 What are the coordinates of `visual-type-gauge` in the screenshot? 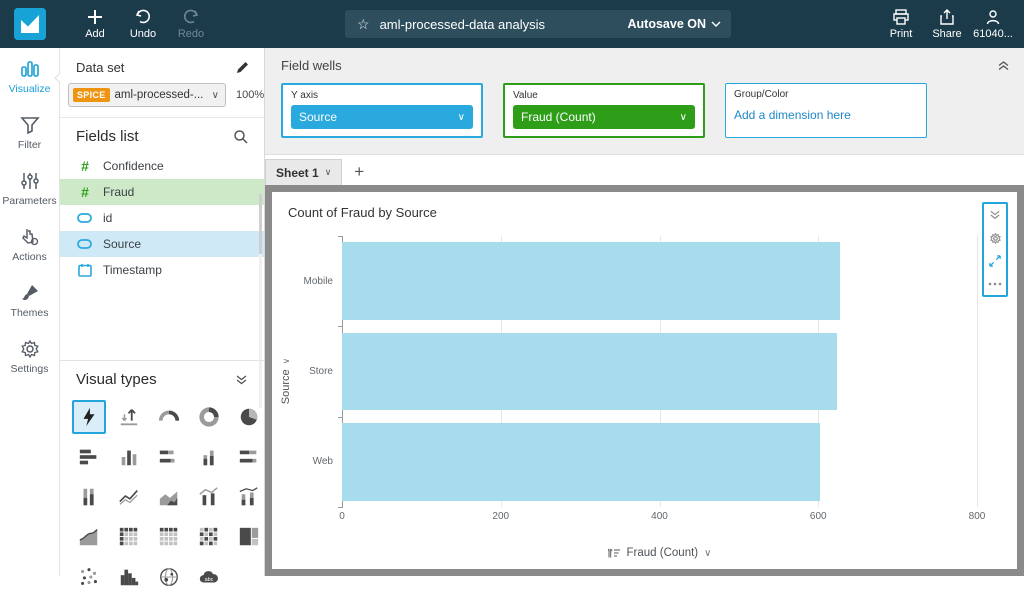 It's located at (169, 417).